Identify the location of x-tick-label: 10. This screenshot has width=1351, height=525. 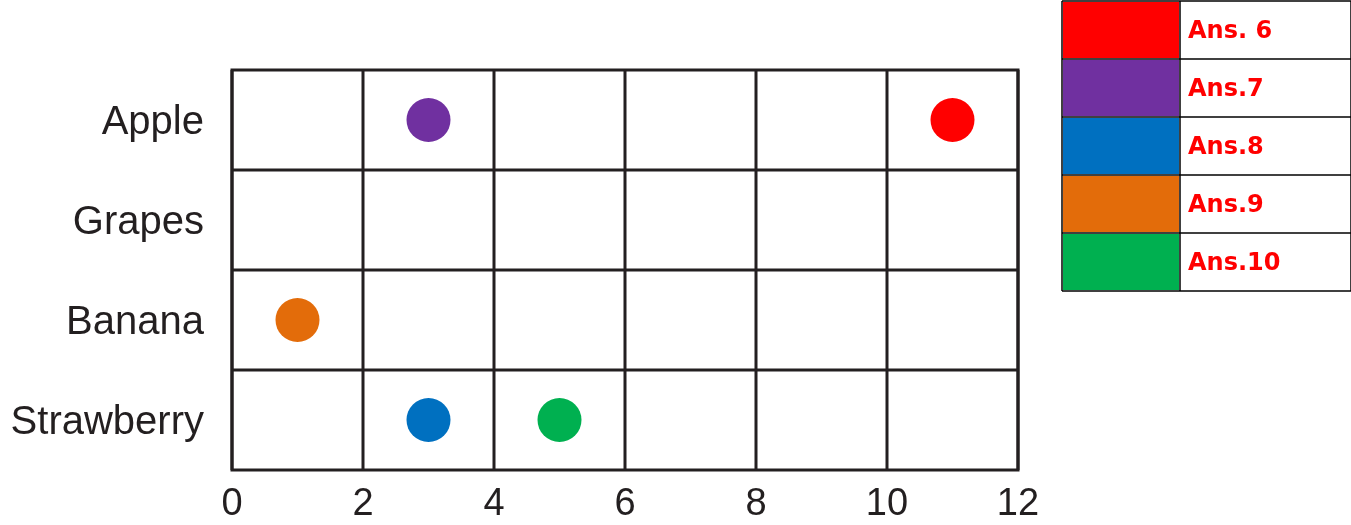
(887, 502).